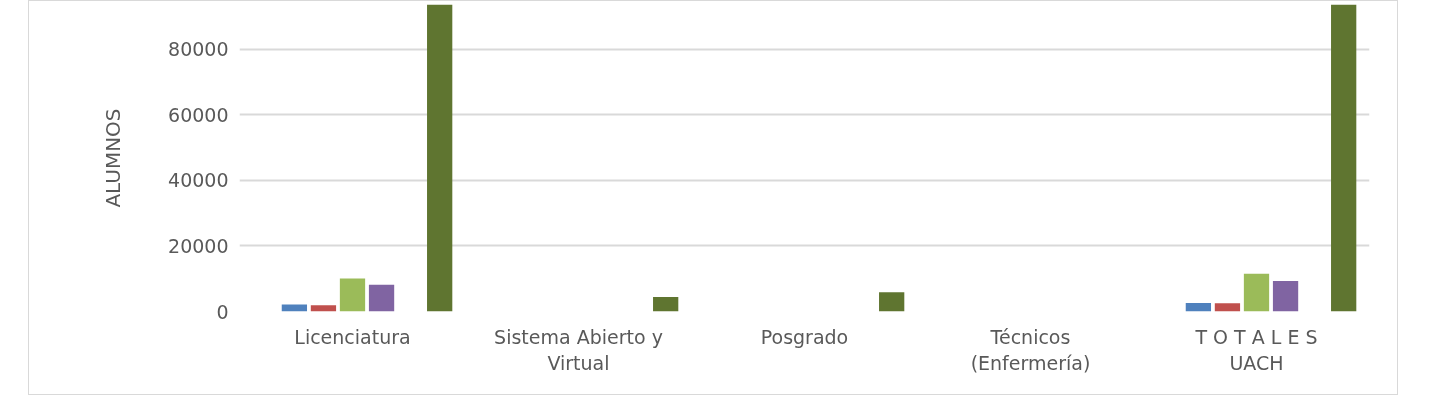 Image resolution: width=1430 pixels, height=415 pixels. I want to click on y-tick-label: 40000, so click(198, 180).